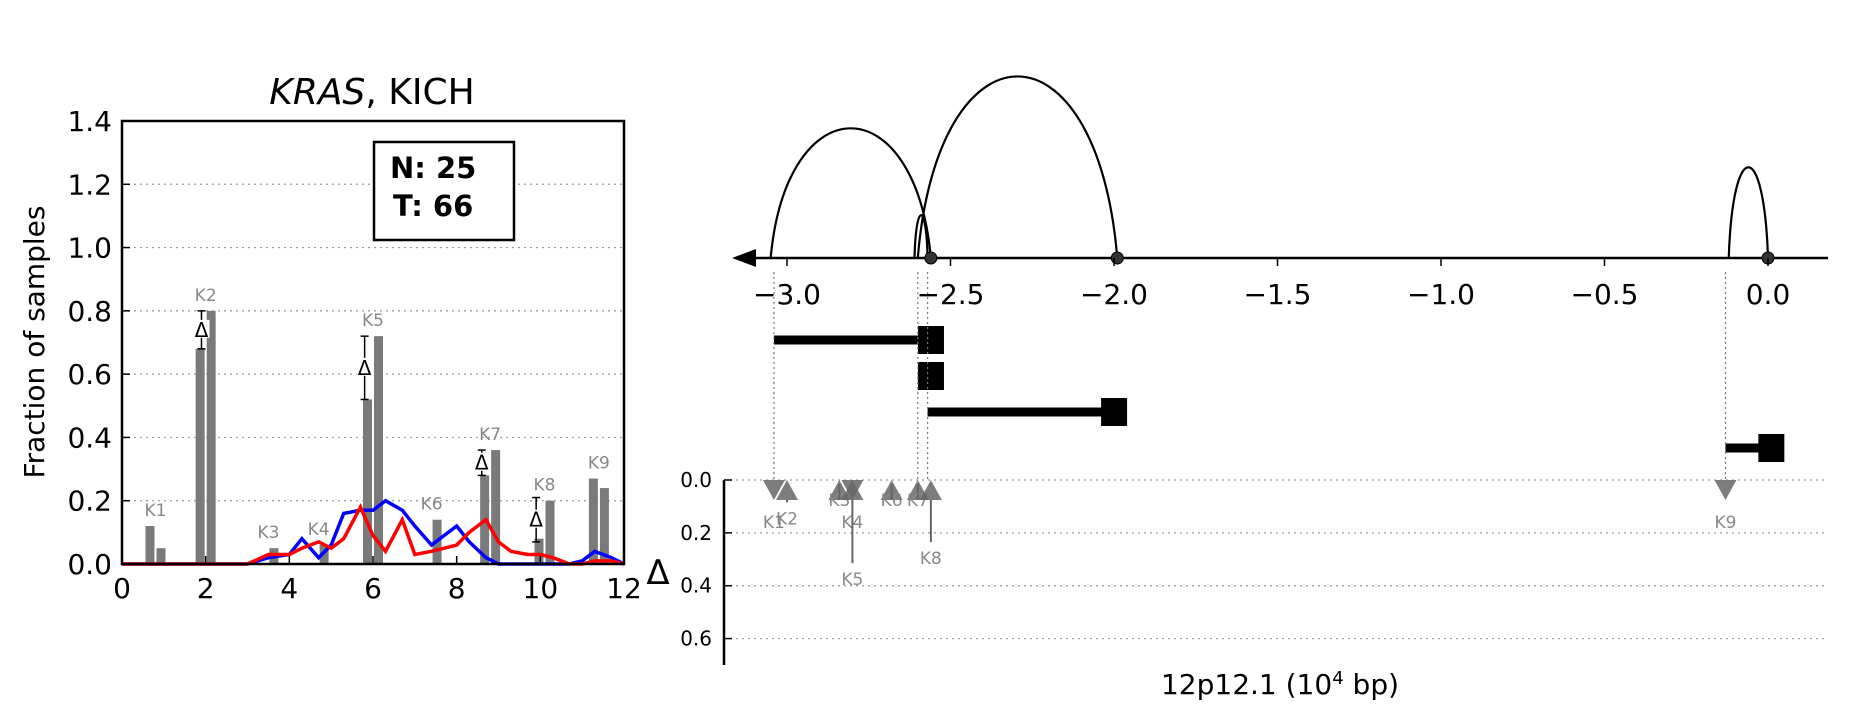 This screenshot has height=718, width=1851. I want to click on bar-normal-K1, so click(150, 545).